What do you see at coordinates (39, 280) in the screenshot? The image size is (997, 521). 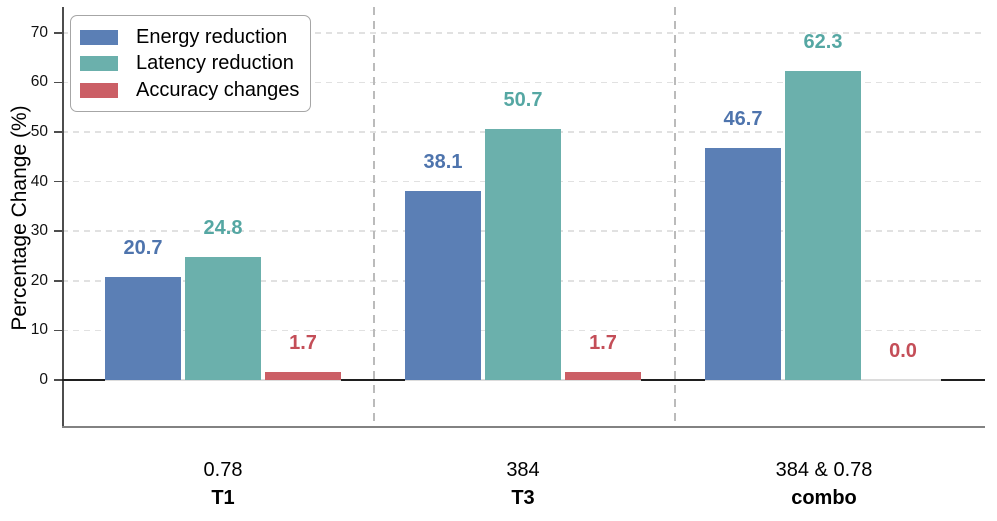 I see `y-tick-label: 20` at bounding box center [39, 280].